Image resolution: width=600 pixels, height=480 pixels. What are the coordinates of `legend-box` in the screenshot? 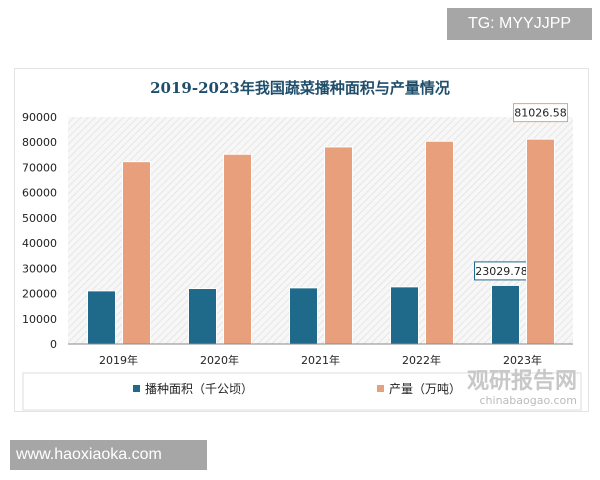 It's located at (302, 391).